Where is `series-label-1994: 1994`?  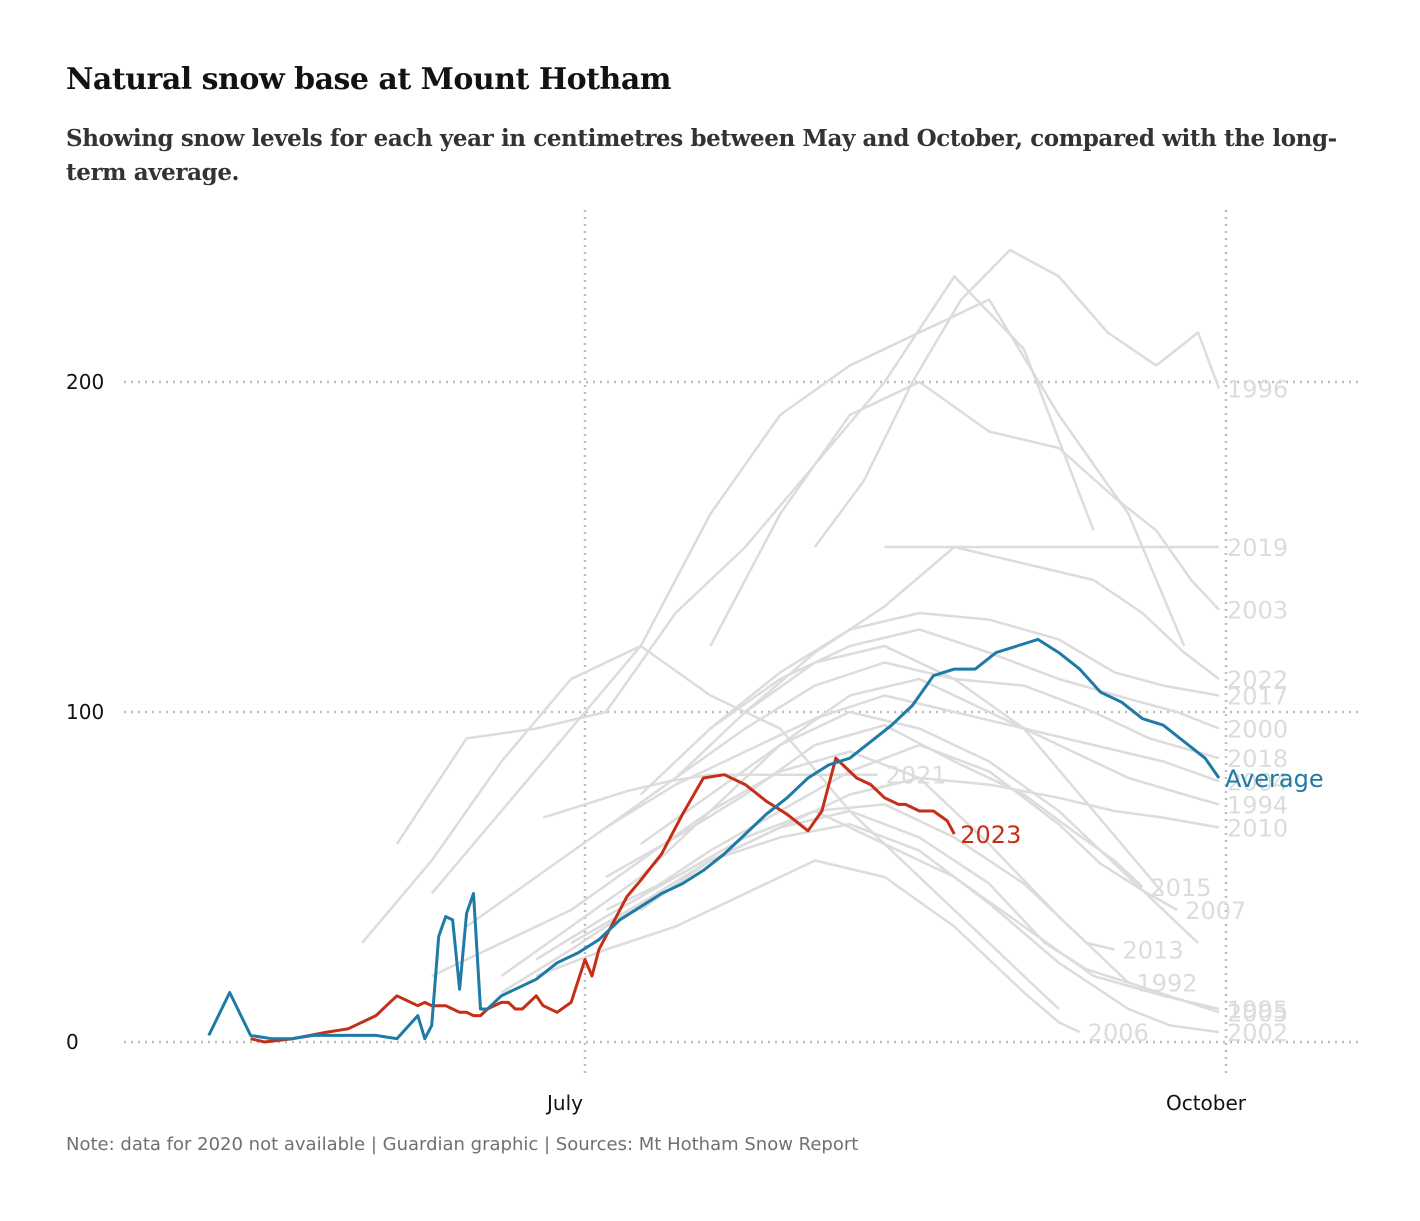
series-label-1994: 1994 is located at coordinates (1257, 805).